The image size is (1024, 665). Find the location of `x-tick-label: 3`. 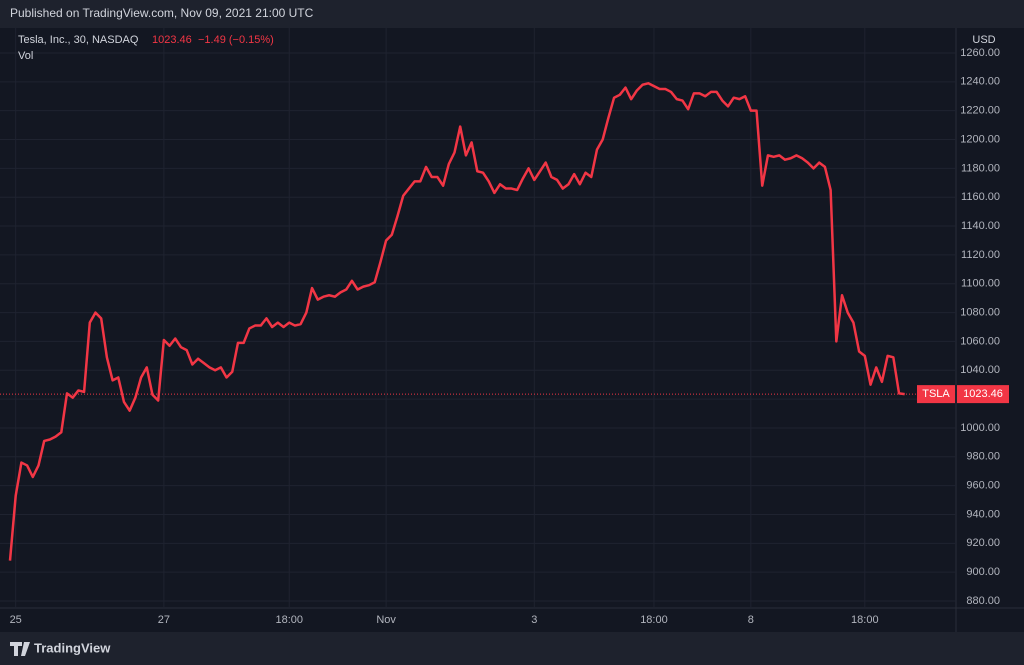

x-tick-label: 3 is located at coordinates (534, 620).